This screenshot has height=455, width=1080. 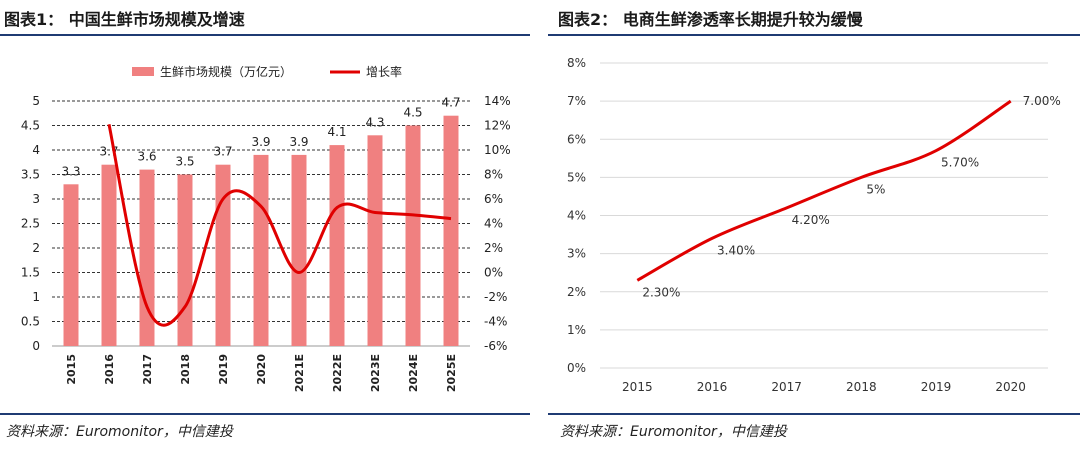 I want to click on y-right-tick-label: 0%, so click(x=493, y=273).